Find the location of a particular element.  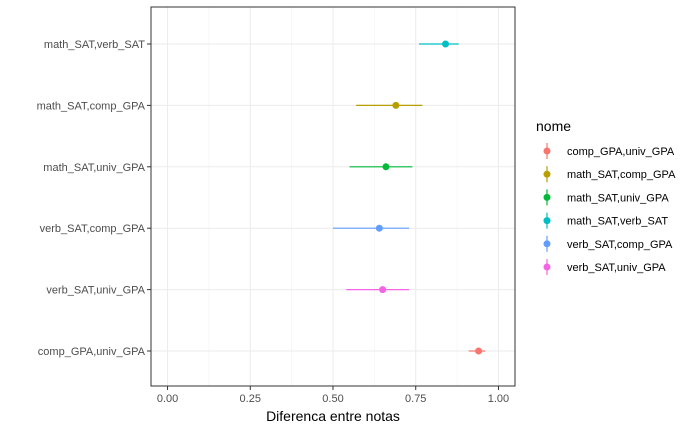

legend-label: verb_SAT,univ_GPA is located at coordinates (616, 268).